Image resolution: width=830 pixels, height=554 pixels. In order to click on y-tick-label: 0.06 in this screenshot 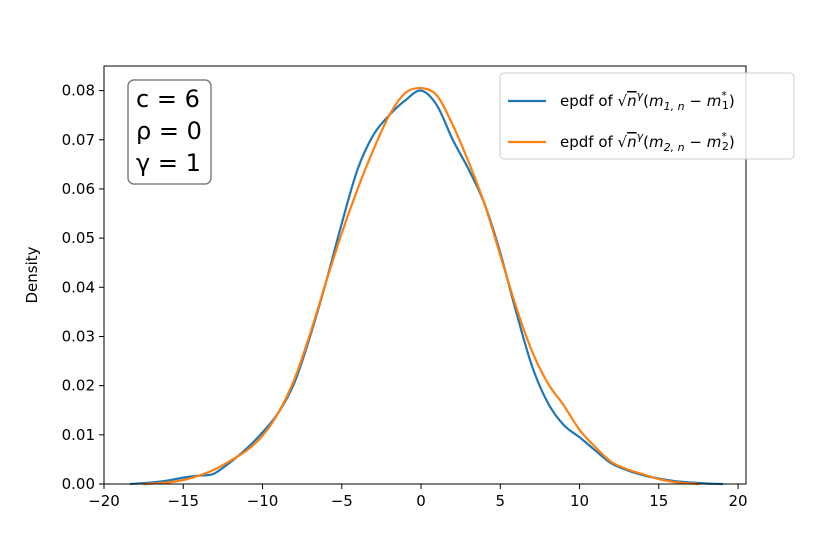, I will do `click(78, 189)`.